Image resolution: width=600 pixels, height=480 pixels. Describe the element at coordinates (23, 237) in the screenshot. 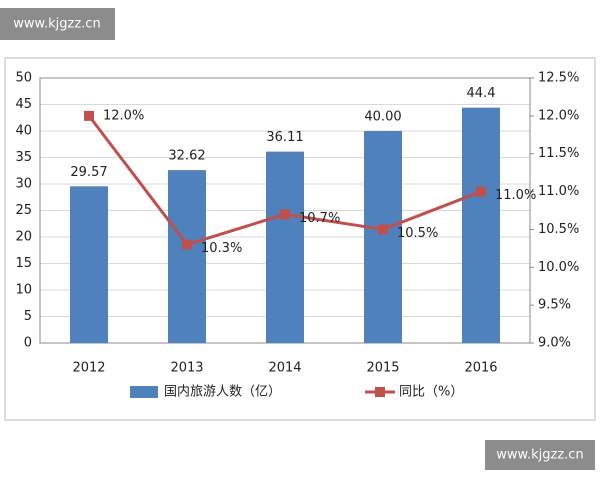

I see `y-tick-label: 20` at that location.